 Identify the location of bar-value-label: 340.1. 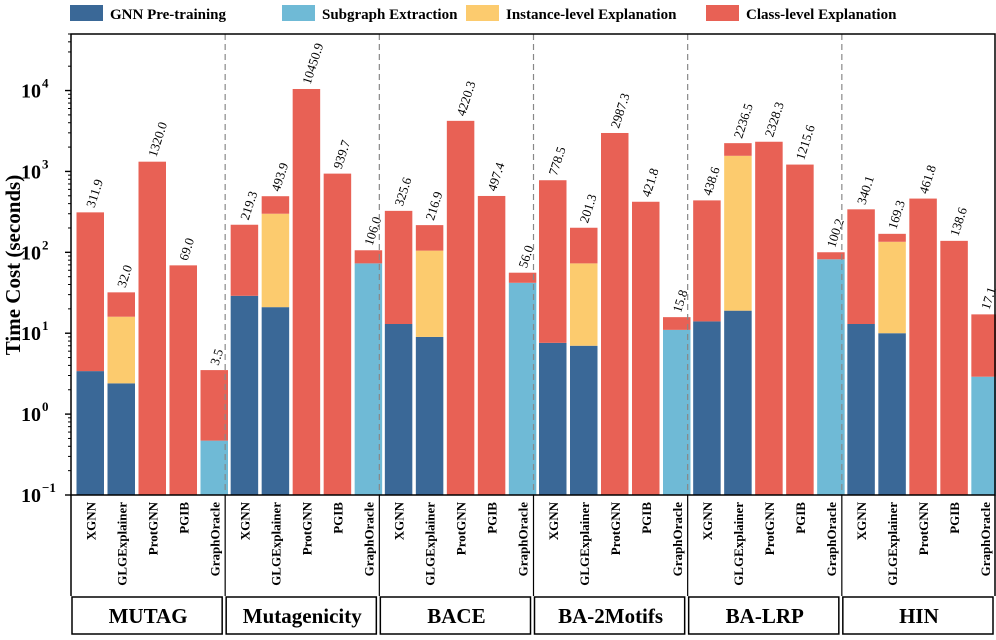
(865, 190).